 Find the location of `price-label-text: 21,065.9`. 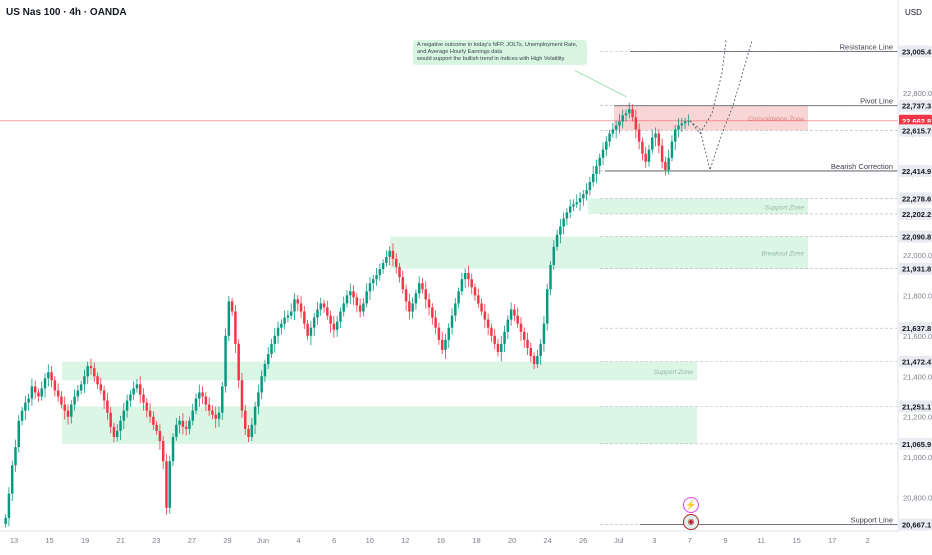

price-label-text: 21,065.9 is located at coordinates (916, 444).